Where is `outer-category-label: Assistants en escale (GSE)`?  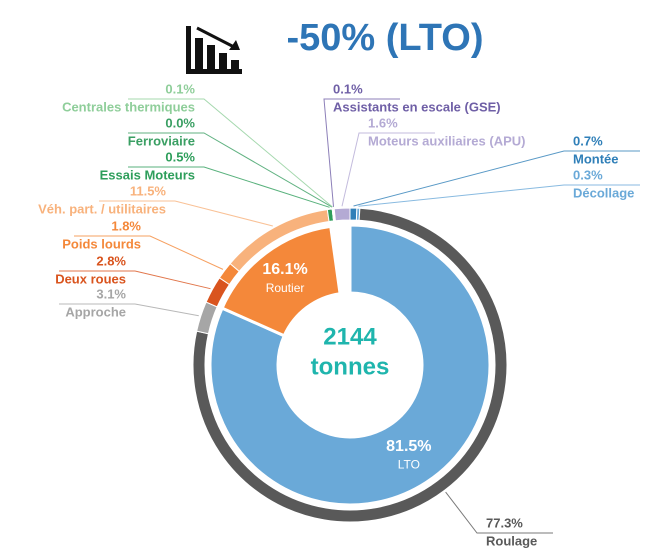 outer-category-label: Assistants en escale (GSE) is located at coordinates (417, 106).